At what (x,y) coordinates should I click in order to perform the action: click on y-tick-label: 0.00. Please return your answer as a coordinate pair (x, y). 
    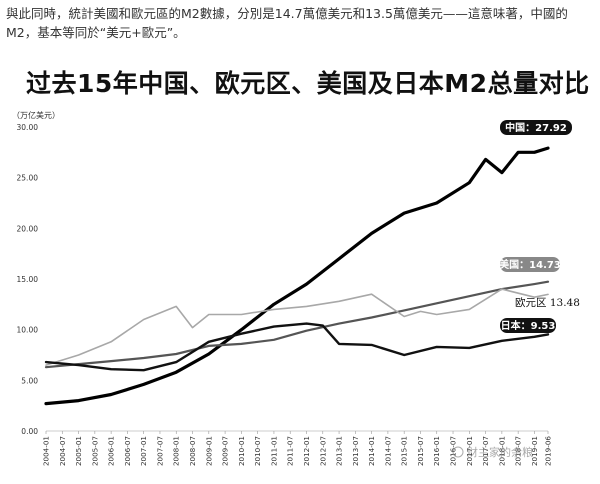
    Looking at the image, I should click on (29, 431).